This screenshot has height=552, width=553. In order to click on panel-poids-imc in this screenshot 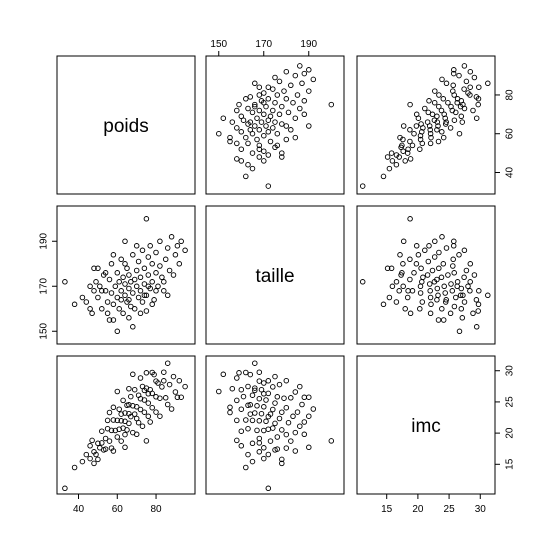, I will do `click(426, 125)`.